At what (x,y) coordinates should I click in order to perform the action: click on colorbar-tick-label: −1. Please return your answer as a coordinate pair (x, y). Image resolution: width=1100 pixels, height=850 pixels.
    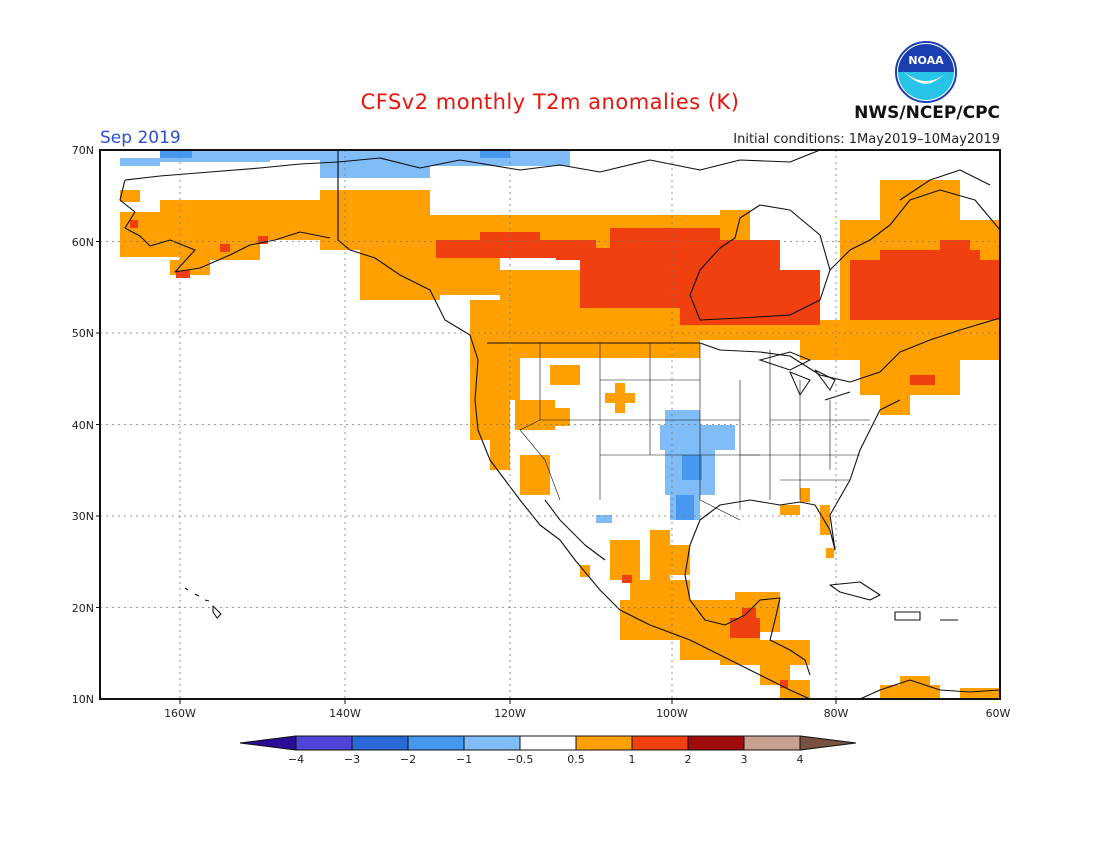
    Looking at the image, I should click on (464, 759).